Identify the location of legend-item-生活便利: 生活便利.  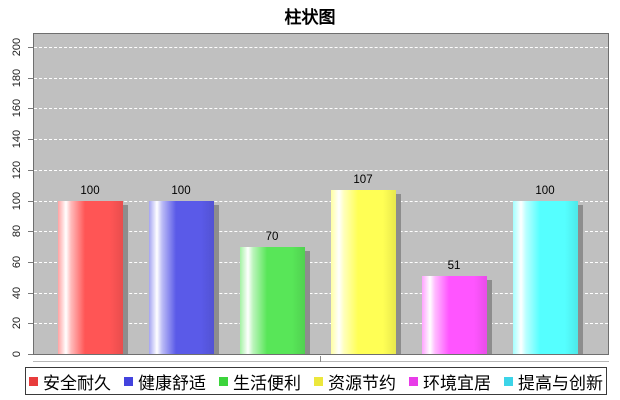
(260, 381).